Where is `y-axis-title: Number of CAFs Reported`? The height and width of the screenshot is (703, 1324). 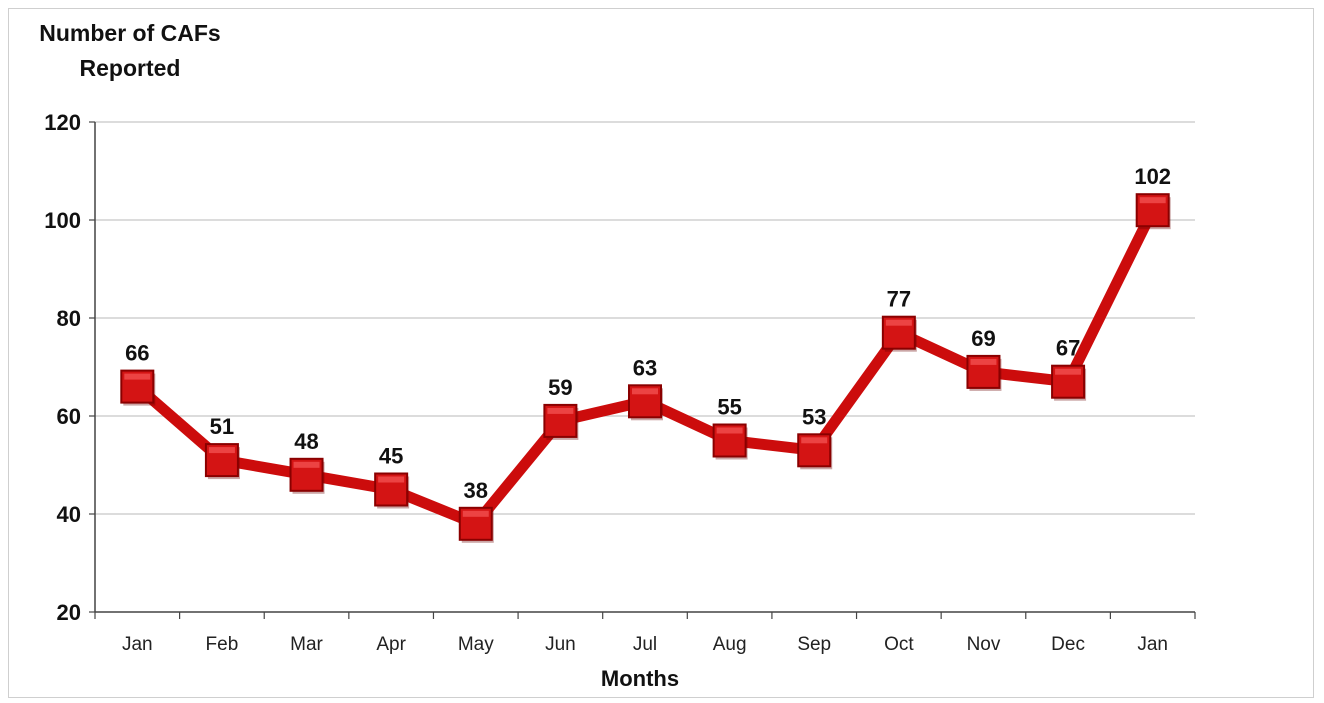 y-axis-title: Number of CAFs Reported is located at coordinates (130, 51).